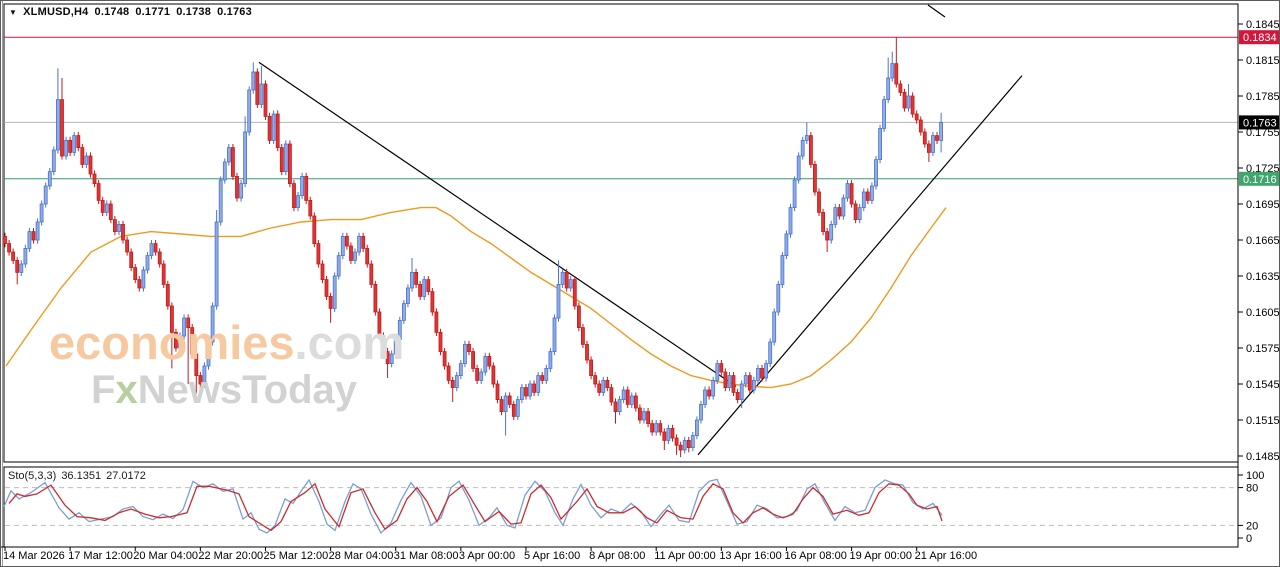 The height and width of the screenshot is (567, 1280). Describe the element at coordinates (165, 556) in the screenshot. I see `svg-text: 20 Mar 04:00` at that location.